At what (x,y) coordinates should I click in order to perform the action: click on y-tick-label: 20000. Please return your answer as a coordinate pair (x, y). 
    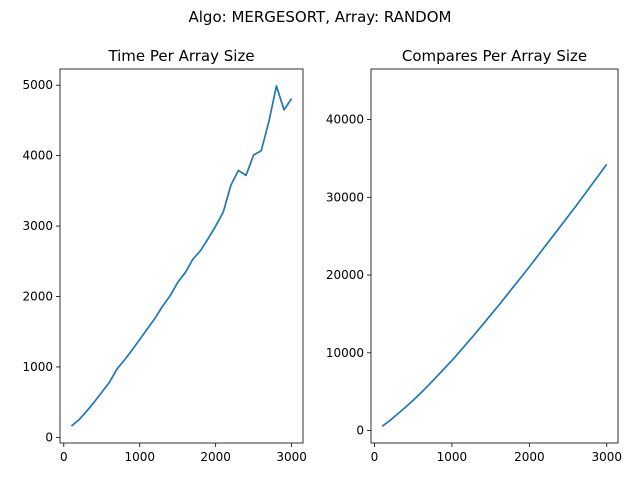
    Looking at the image, I should click on (345, 275).